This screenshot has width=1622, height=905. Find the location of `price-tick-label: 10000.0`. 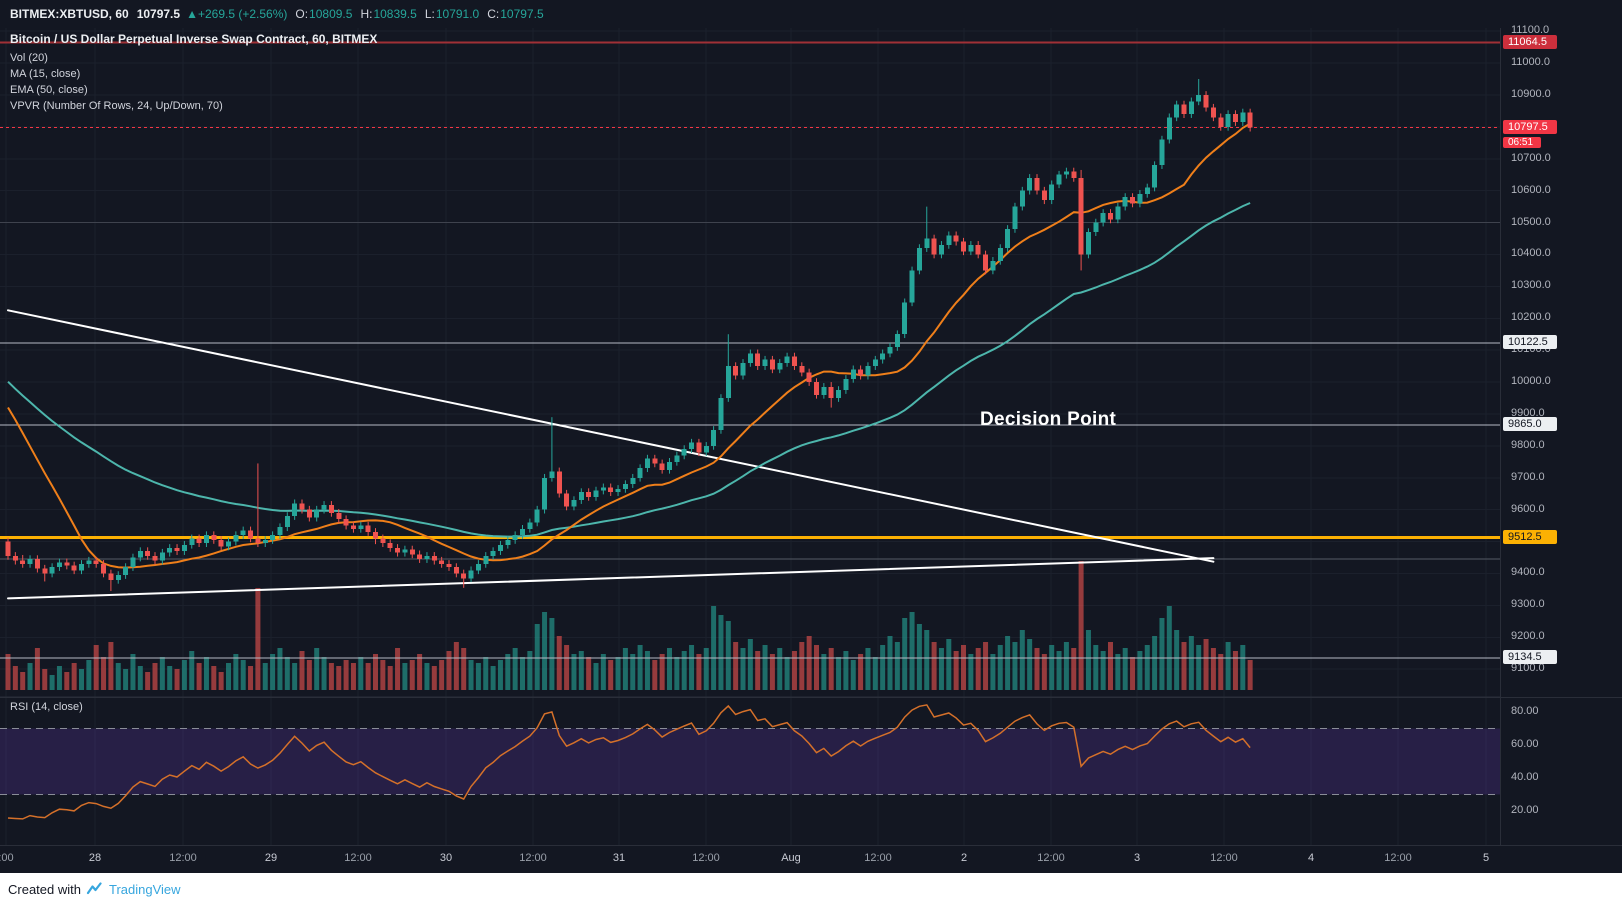

price-tick-label: 10000.0 is located at coordinates (1531, 381).